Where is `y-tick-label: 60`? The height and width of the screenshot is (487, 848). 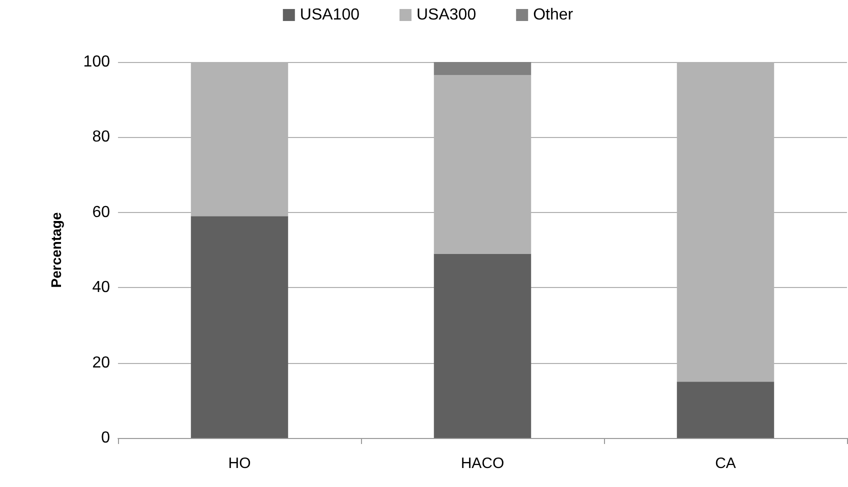 y-tick-label: 60 is located at coordinates (101, 212).